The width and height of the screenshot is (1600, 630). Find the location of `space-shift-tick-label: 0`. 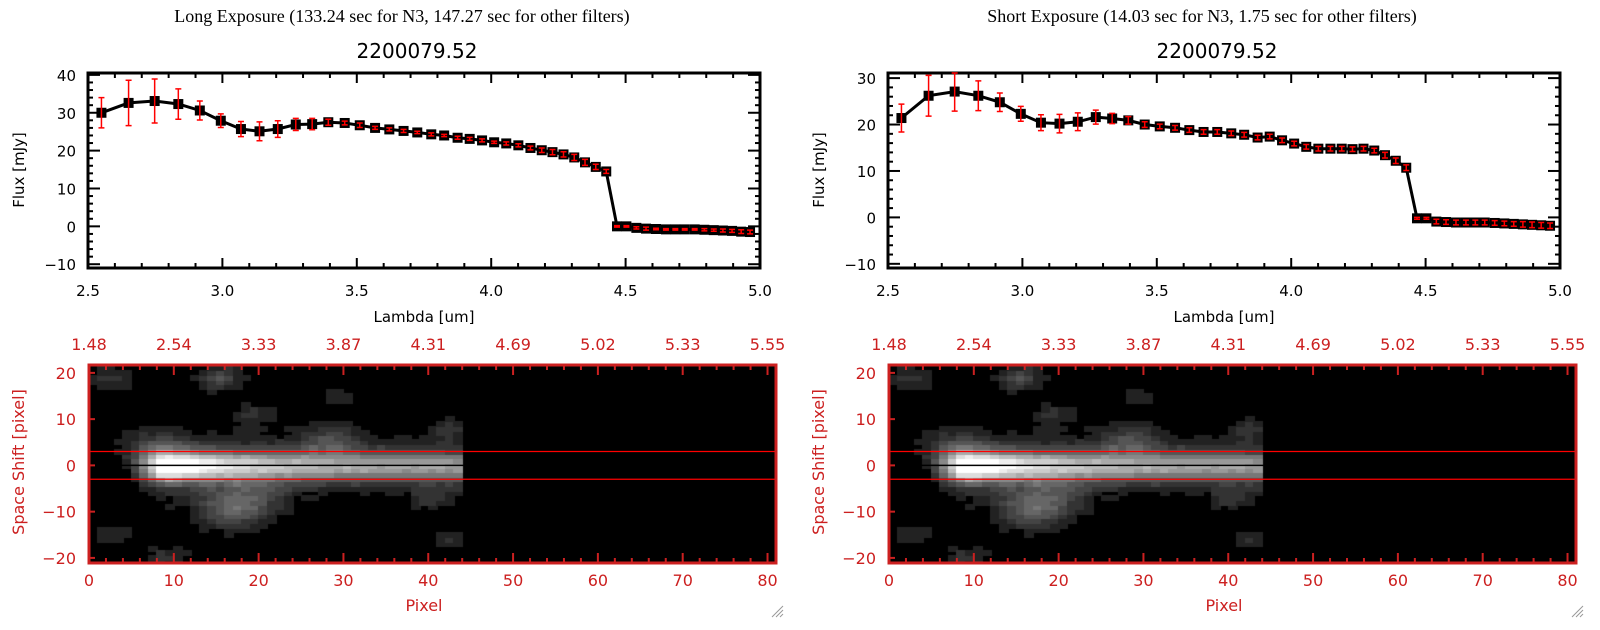

space-shift-tick-label: 0 is located at coordinates (71, 465).